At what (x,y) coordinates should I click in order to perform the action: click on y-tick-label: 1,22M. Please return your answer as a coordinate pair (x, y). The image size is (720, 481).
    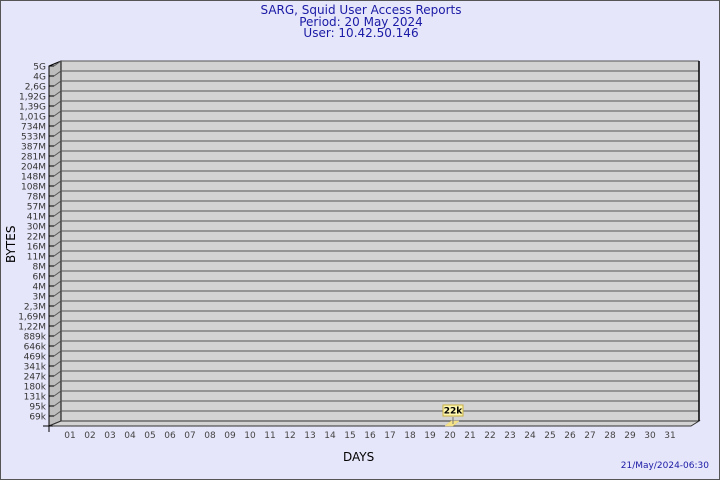
    Looking at the image, I should click on (32, 328).